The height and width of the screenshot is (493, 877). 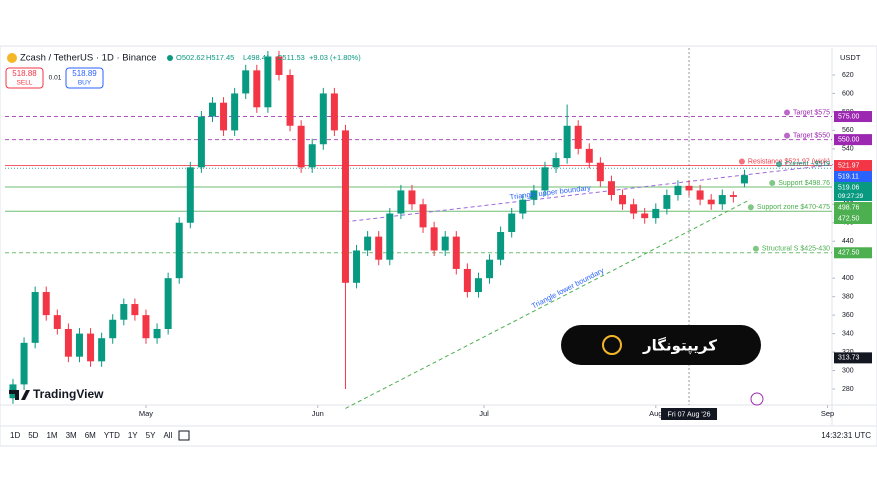 What do you see at coordinates (25, 83) in the screenshot?
I see `sell-label: SELL` at bounding box center [25, 83].